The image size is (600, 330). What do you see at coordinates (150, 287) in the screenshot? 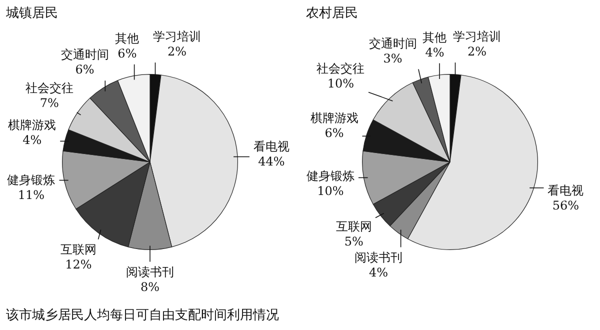
I see `data-label: 8%` at bounding box center [150, 287].